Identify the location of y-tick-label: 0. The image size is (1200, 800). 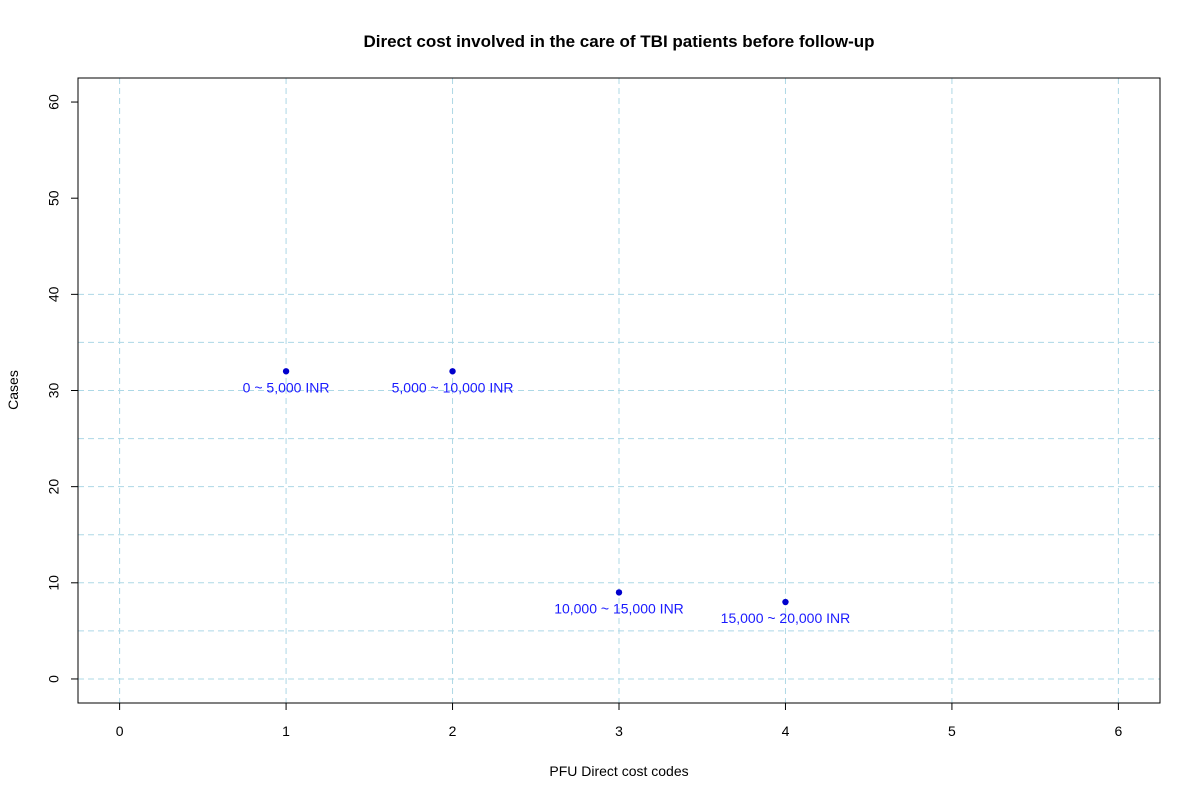
(54, 679).